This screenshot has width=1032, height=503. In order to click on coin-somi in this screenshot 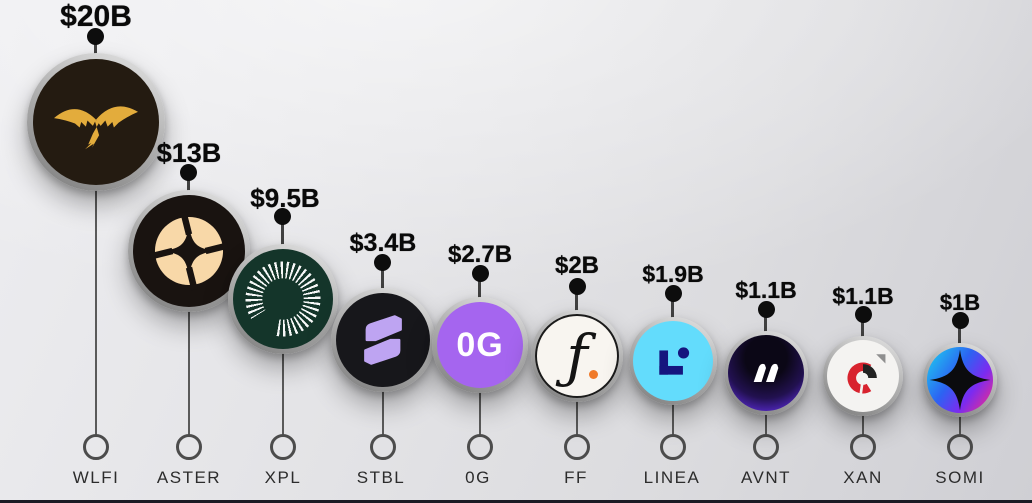, I will do `click(960, 380)`.